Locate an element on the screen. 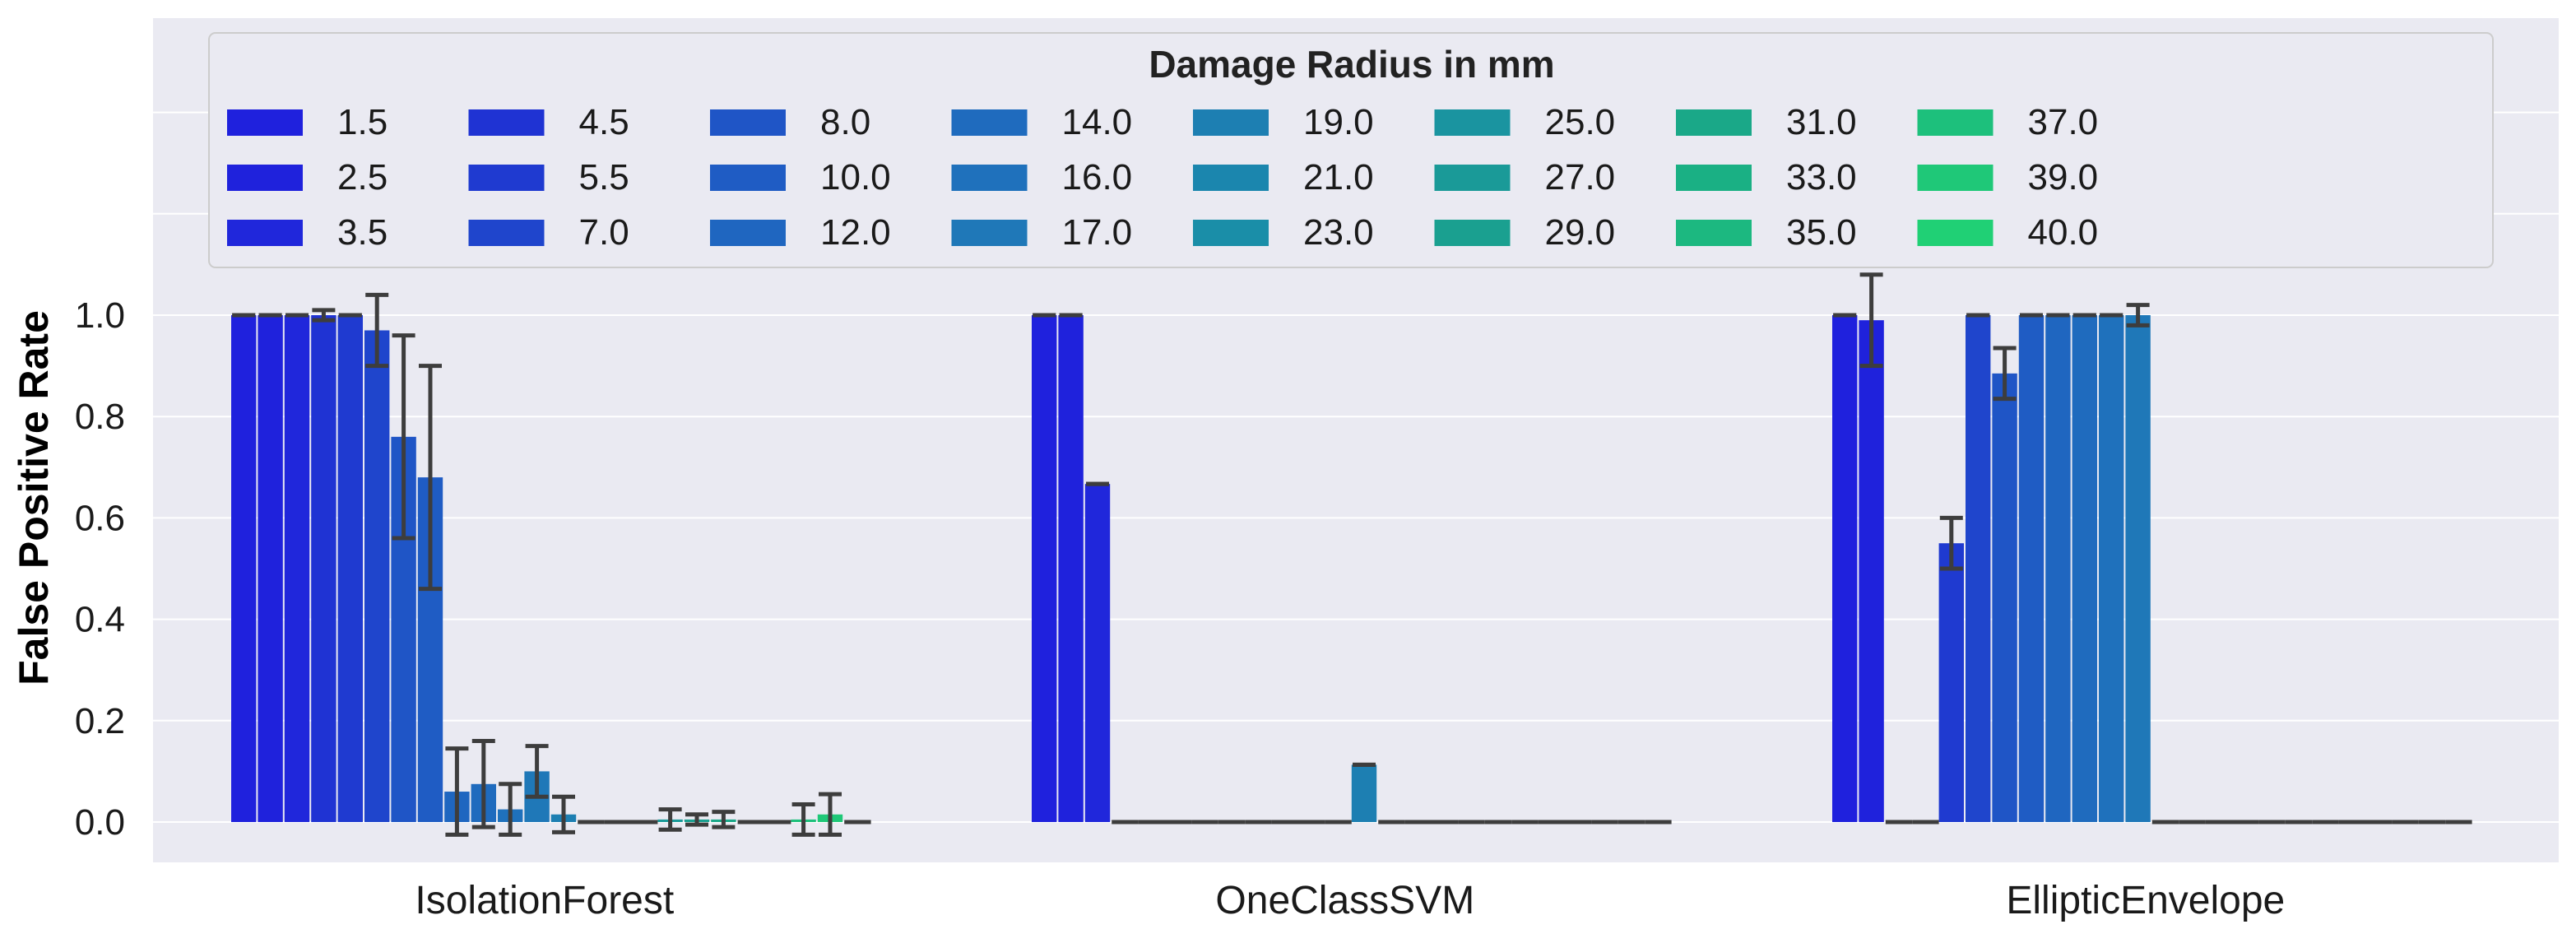 This screenshot has height=943, width=2576. legend-item-19.0: 19.0 is located at coordinates (1284, 122).